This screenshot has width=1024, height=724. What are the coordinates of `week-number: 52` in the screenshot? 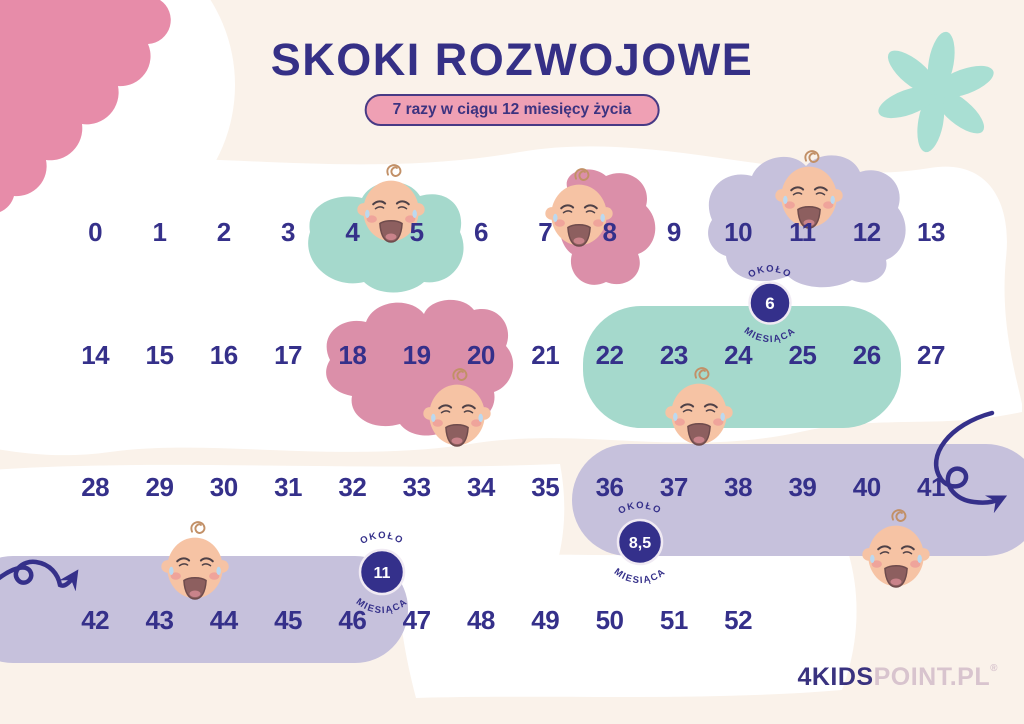 It's located at (738, 620).